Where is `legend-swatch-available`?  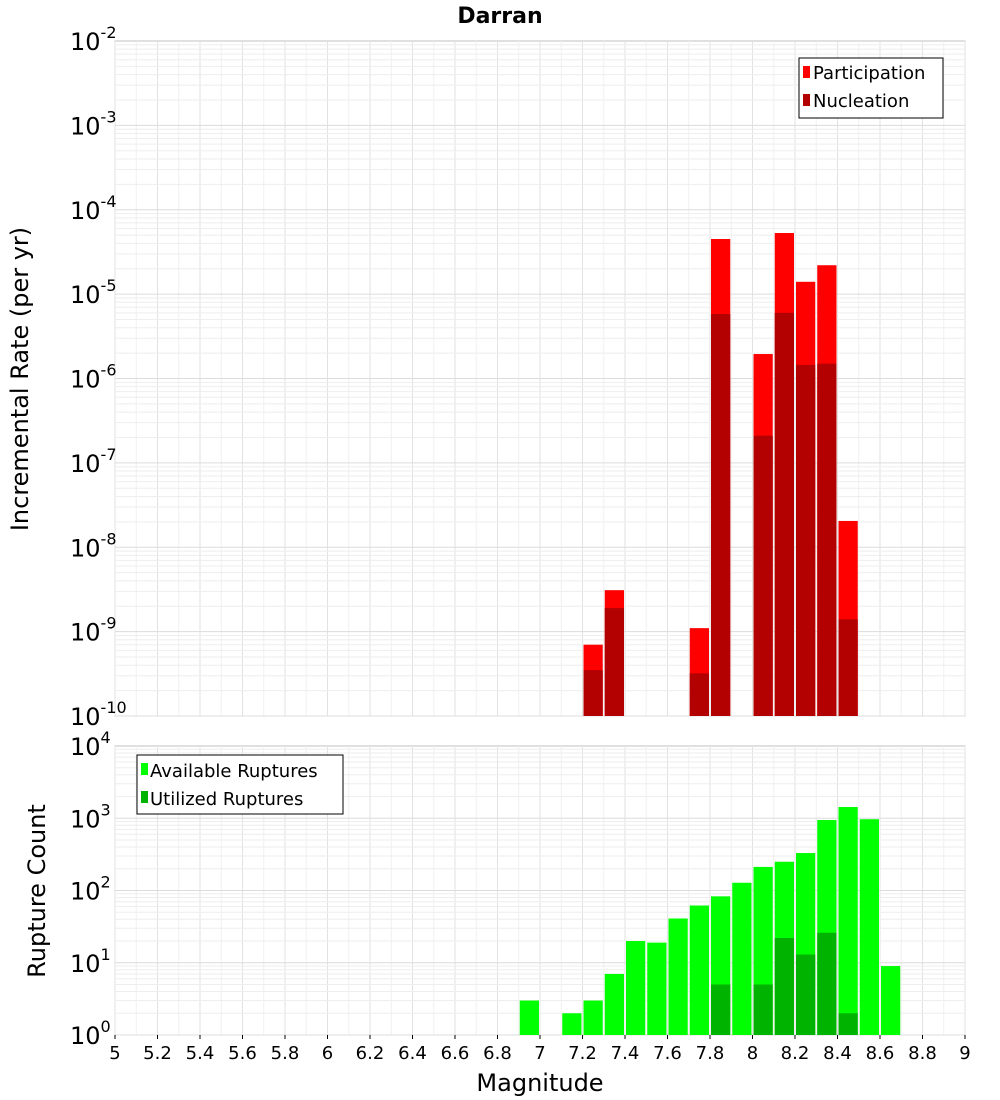 legend-swatch-available is located at coordinates (144, 769).